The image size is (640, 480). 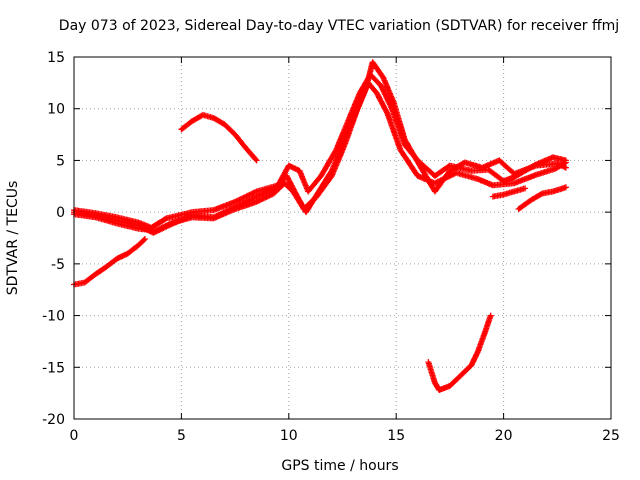 What do you see at coordinates (339, 466) in the screenshot?
I see `x-axis-label: GPS time / hours` at bounding box center [339, 466].